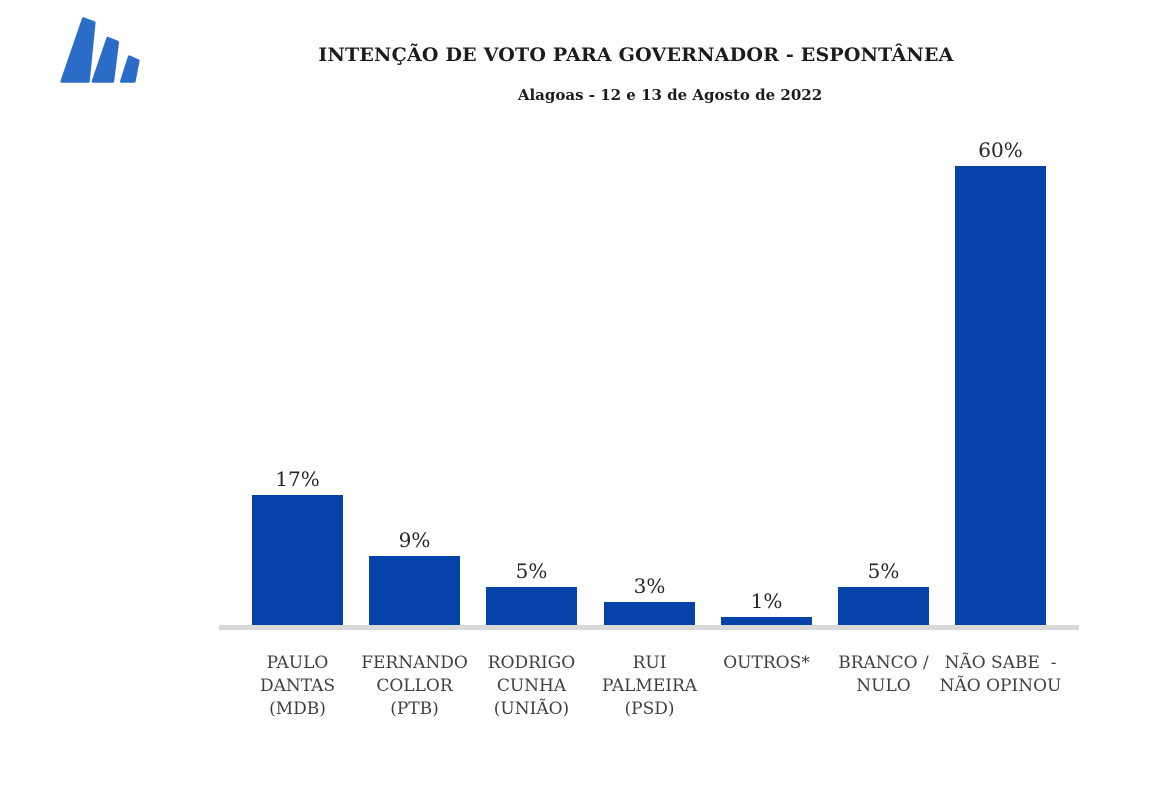 Image resolution: width=1159 pixels, height=789 pixels. What do you see at coordinates (531, 663) in the screenshot?
I see `category-label-line: RODRIGO` at bounding box center [531, 663].